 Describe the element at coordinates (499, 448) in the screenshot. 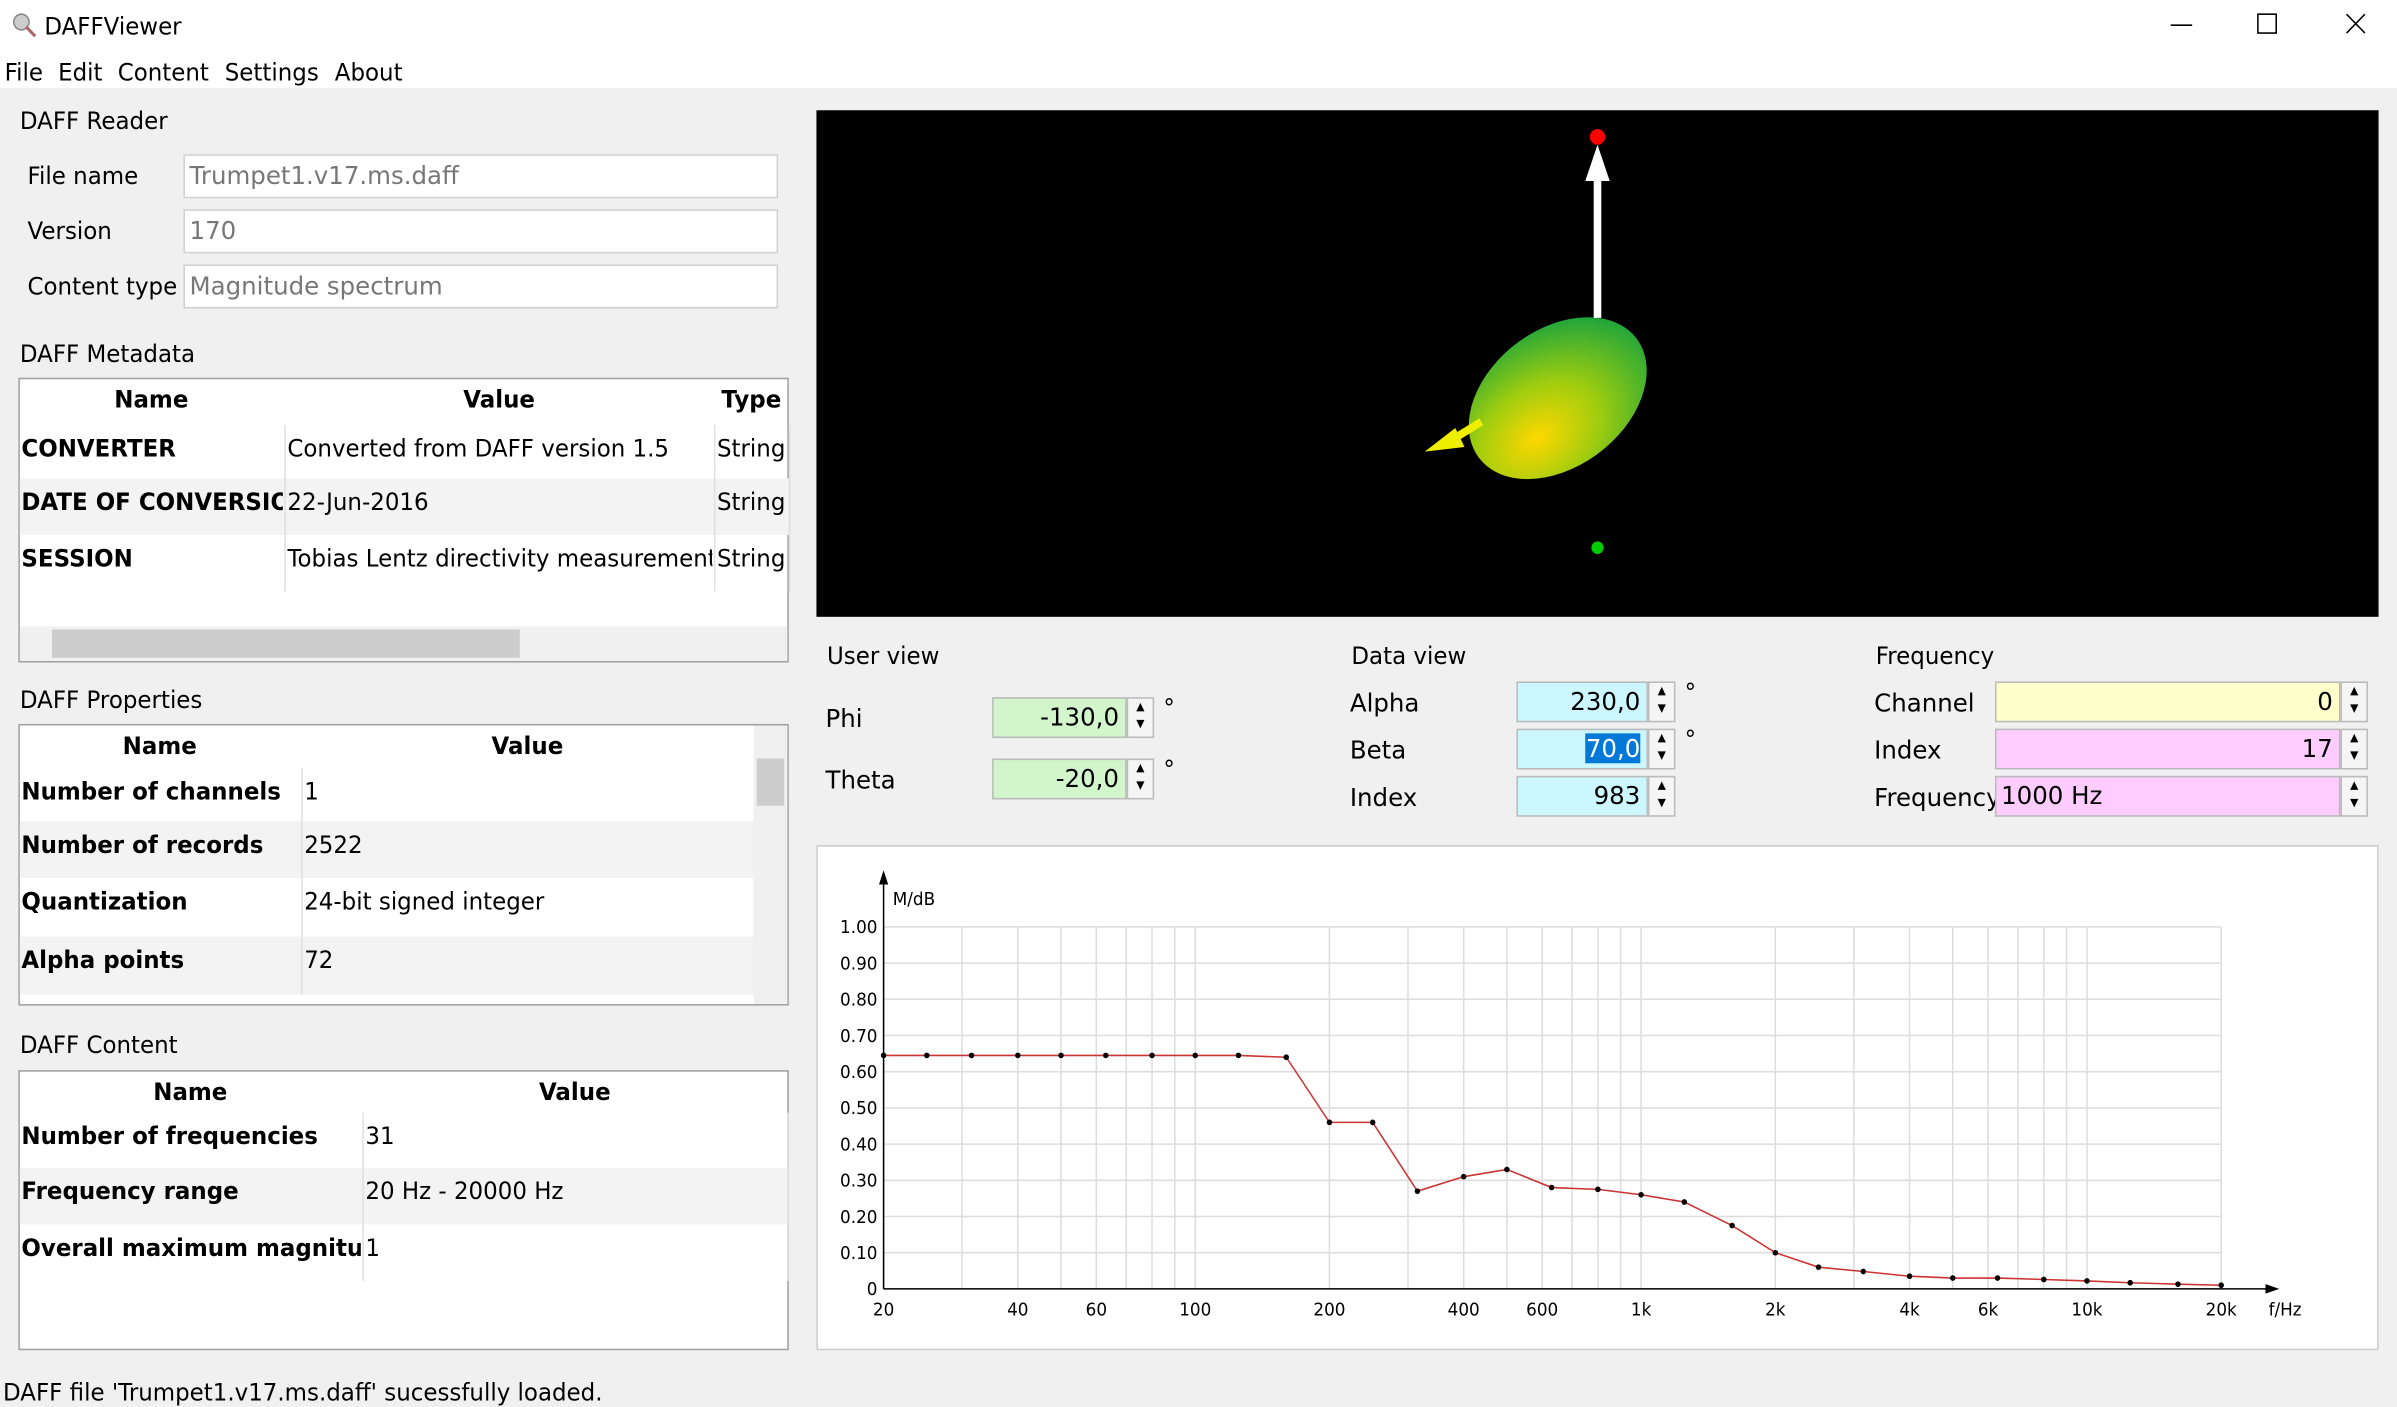

I see `table-cell: Converted from DAFF version 1.5` at that location.